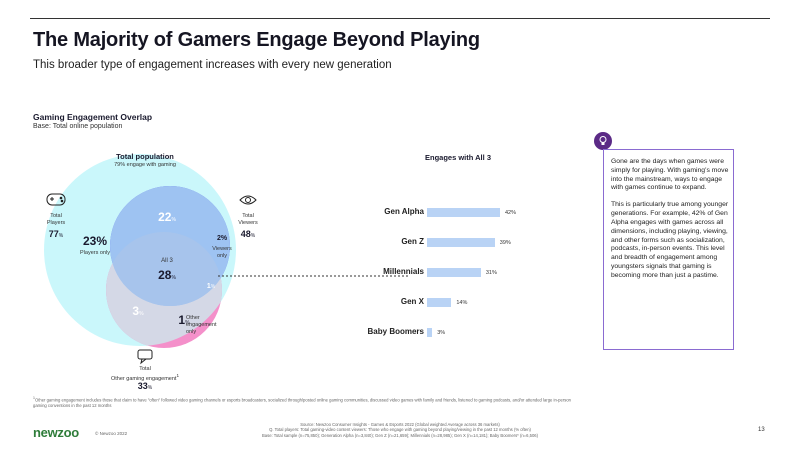  I want to click on other-only-value: 1%, so click(184, 320).